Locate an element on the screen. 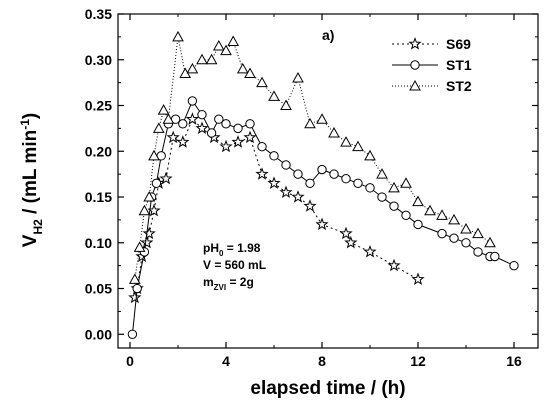 The image size is (550, 411). annotation-value: = 1.98 is located at coordinates (241, 248).